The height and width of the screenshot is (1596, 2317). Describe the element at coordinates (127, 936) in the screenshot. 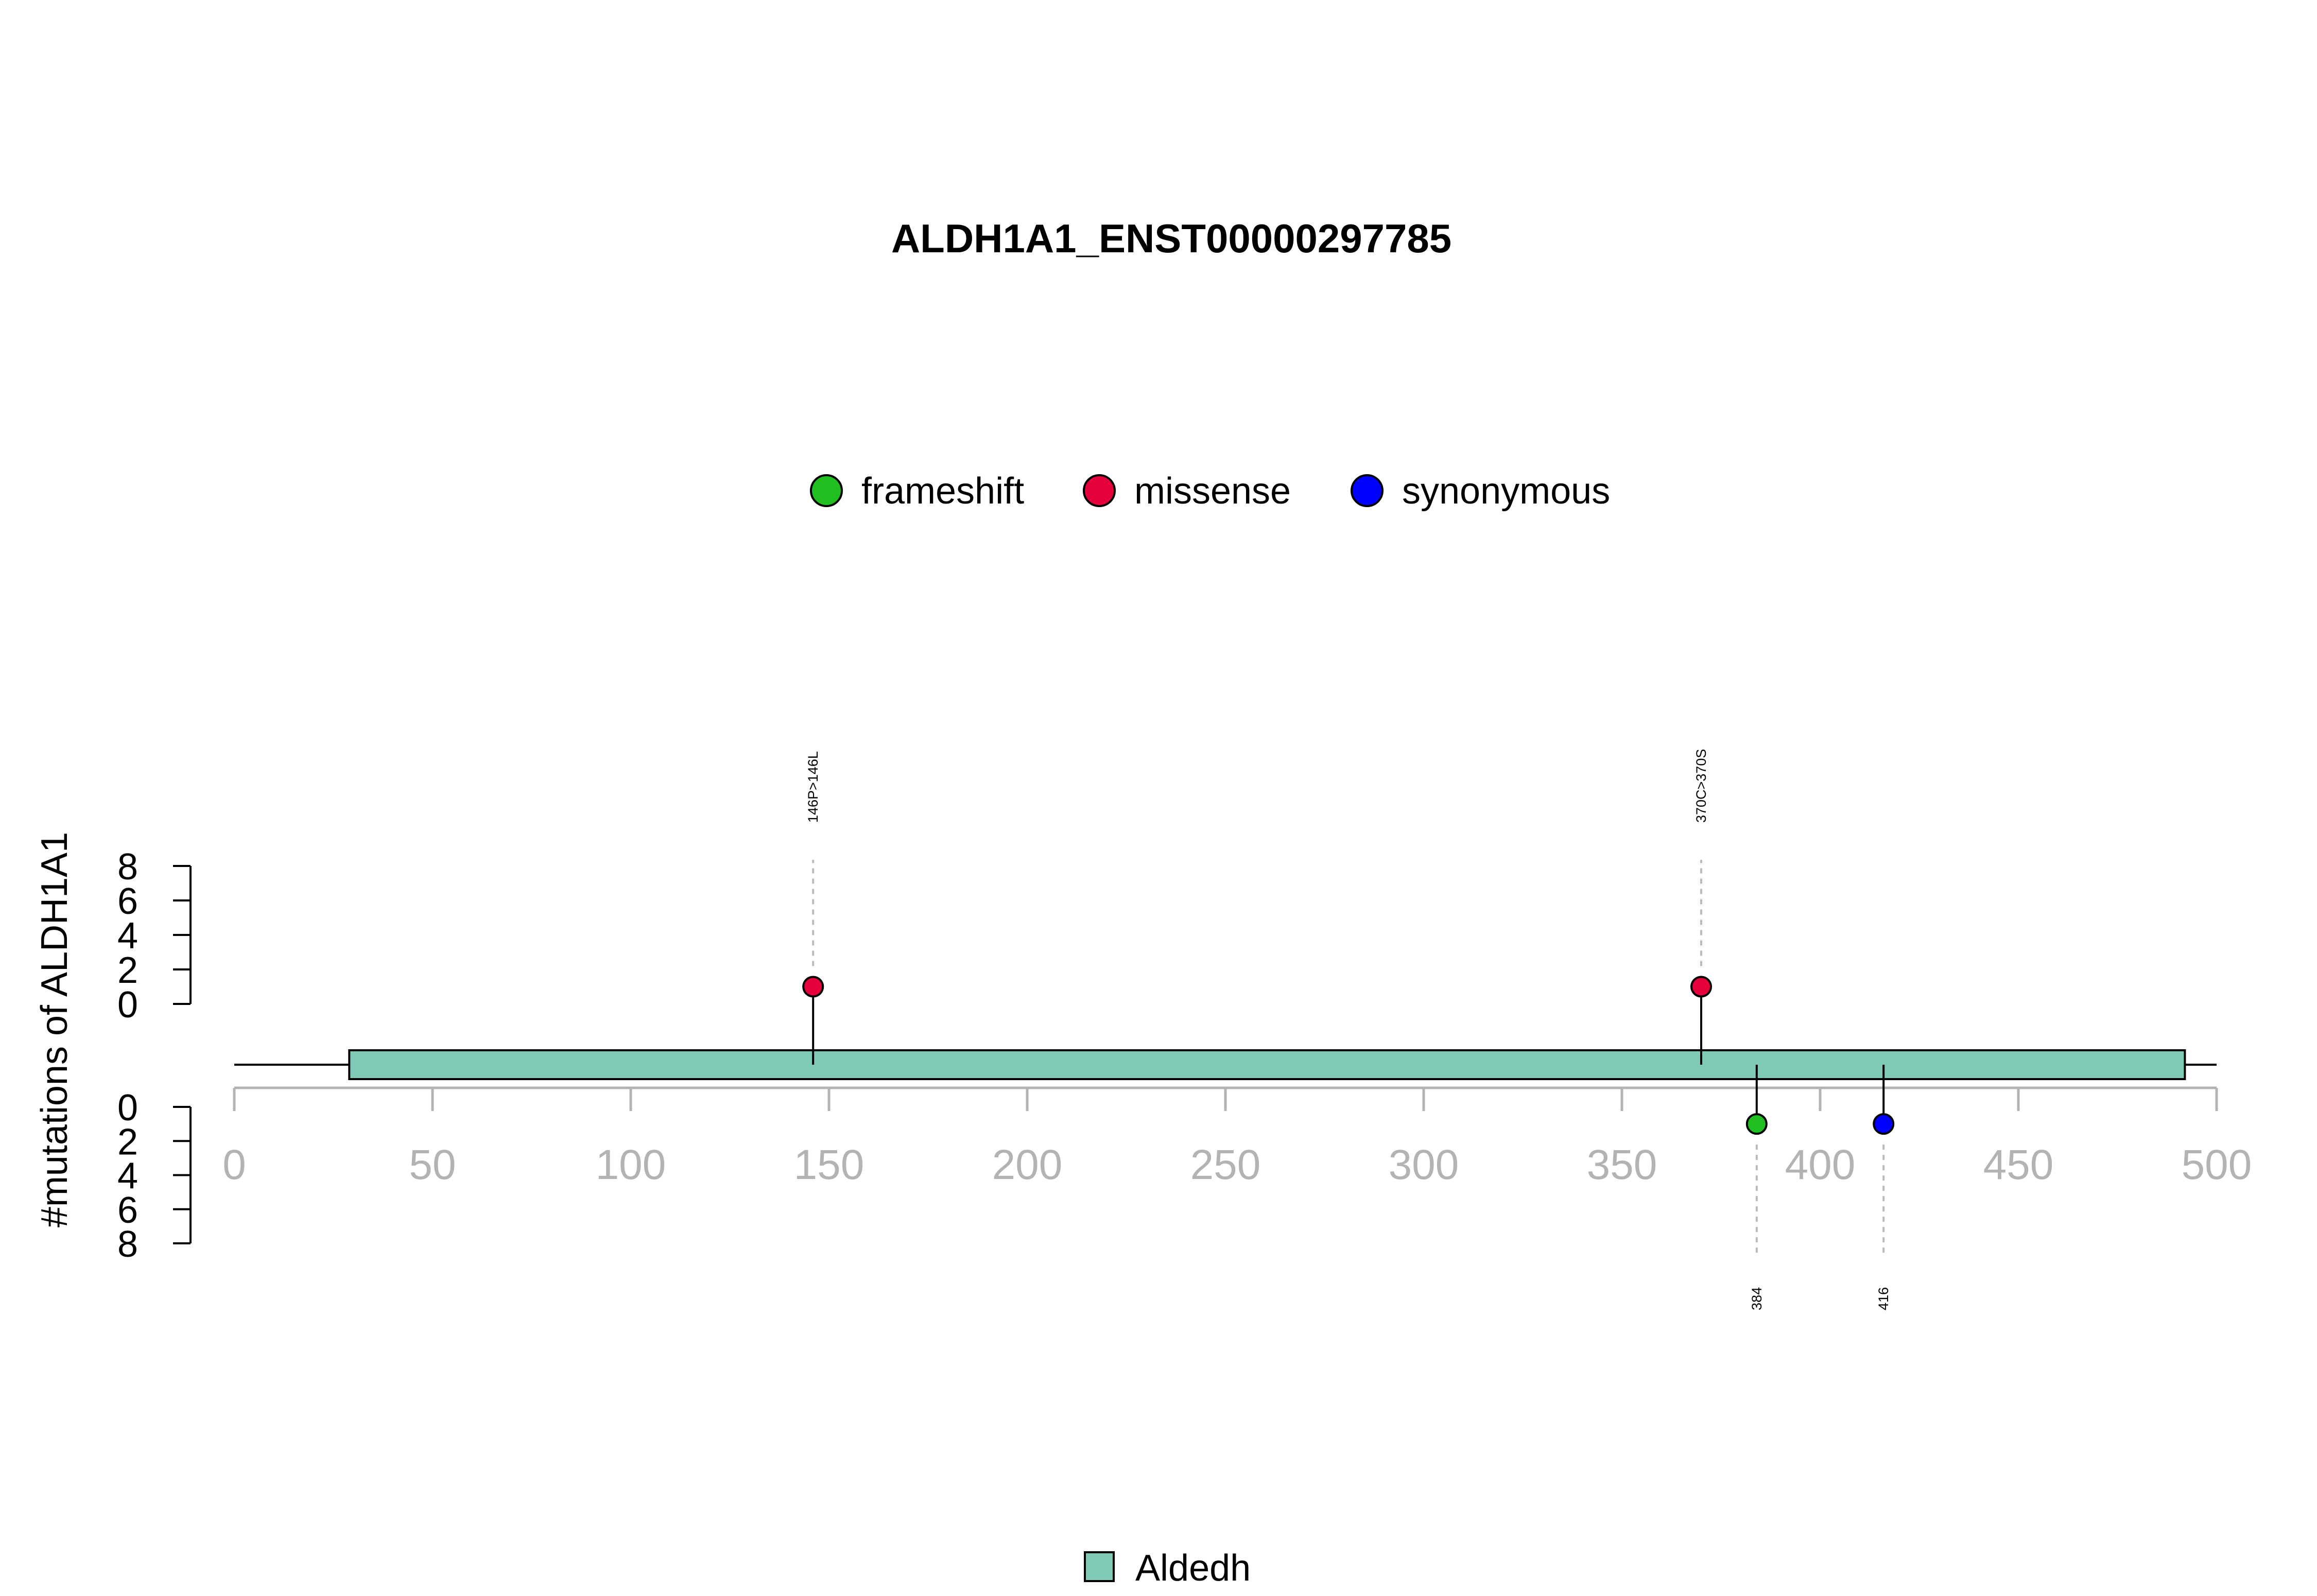

I see `y-tick-label-upper: 4` at that location.